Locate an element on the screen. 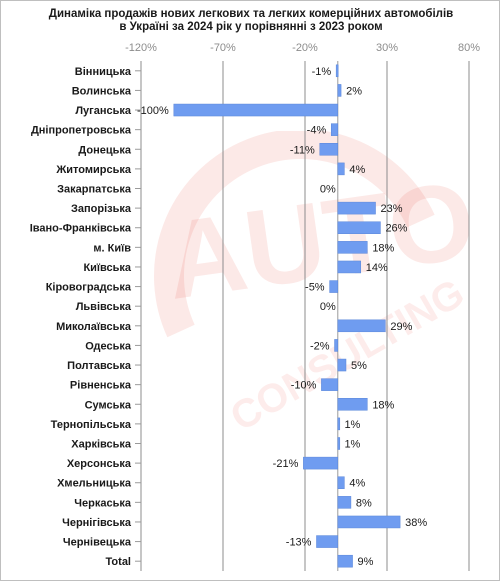  category-label: Хмельницька is located at coordinates (94, 484).